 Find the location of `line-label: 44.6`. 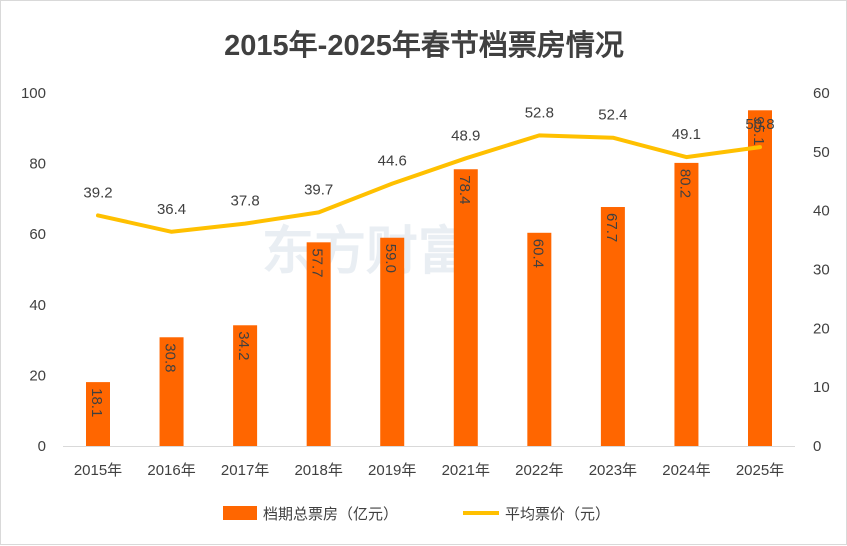

line-label: 44.6 is located at coordinates (392, 161).